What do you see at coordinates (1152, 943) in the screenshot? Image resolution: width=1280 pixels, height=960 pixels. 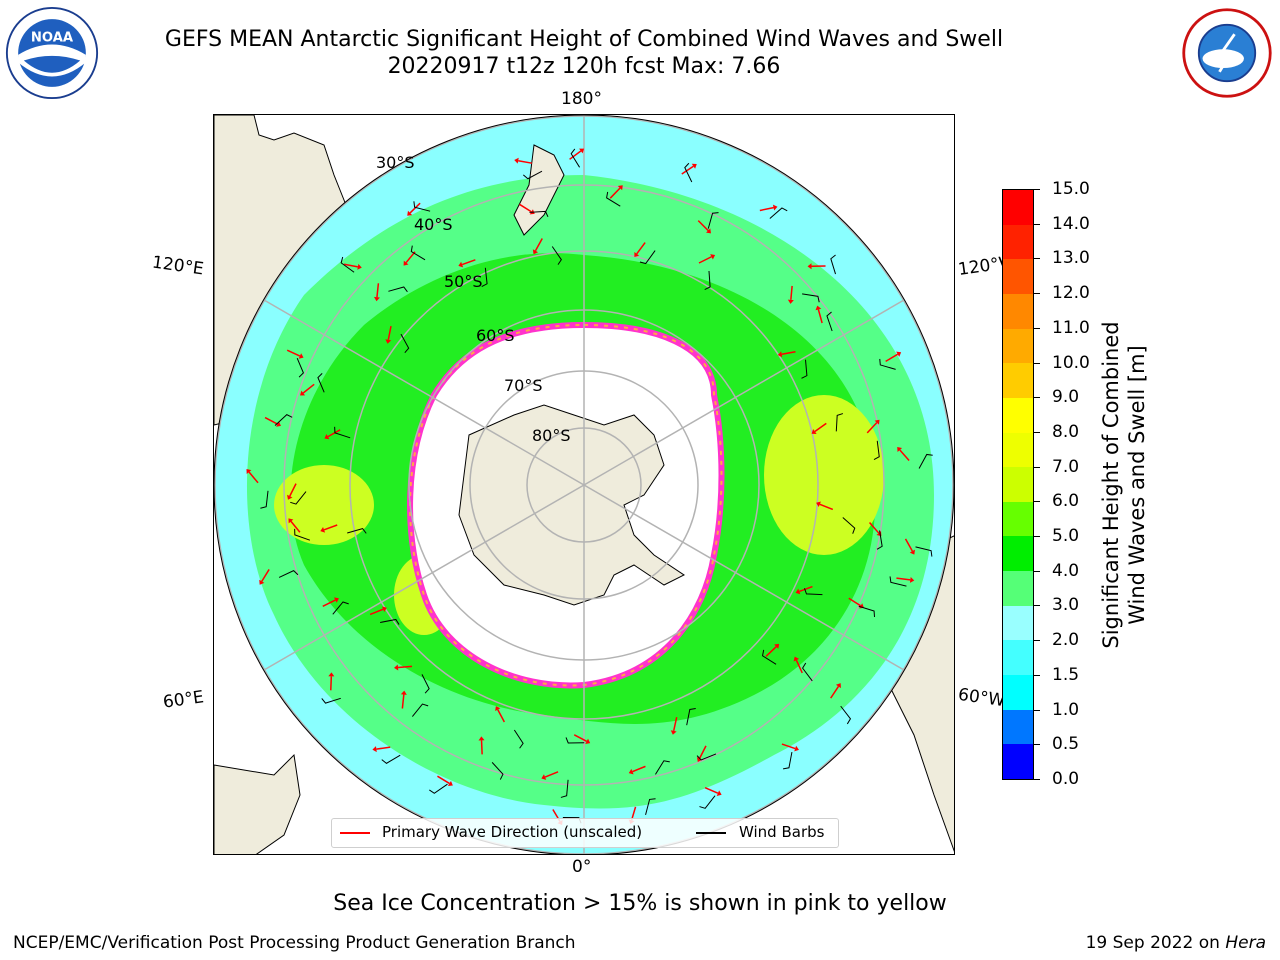 I see `date-value: 19 Sep 2022 on` at bounding box center [1152, 943].